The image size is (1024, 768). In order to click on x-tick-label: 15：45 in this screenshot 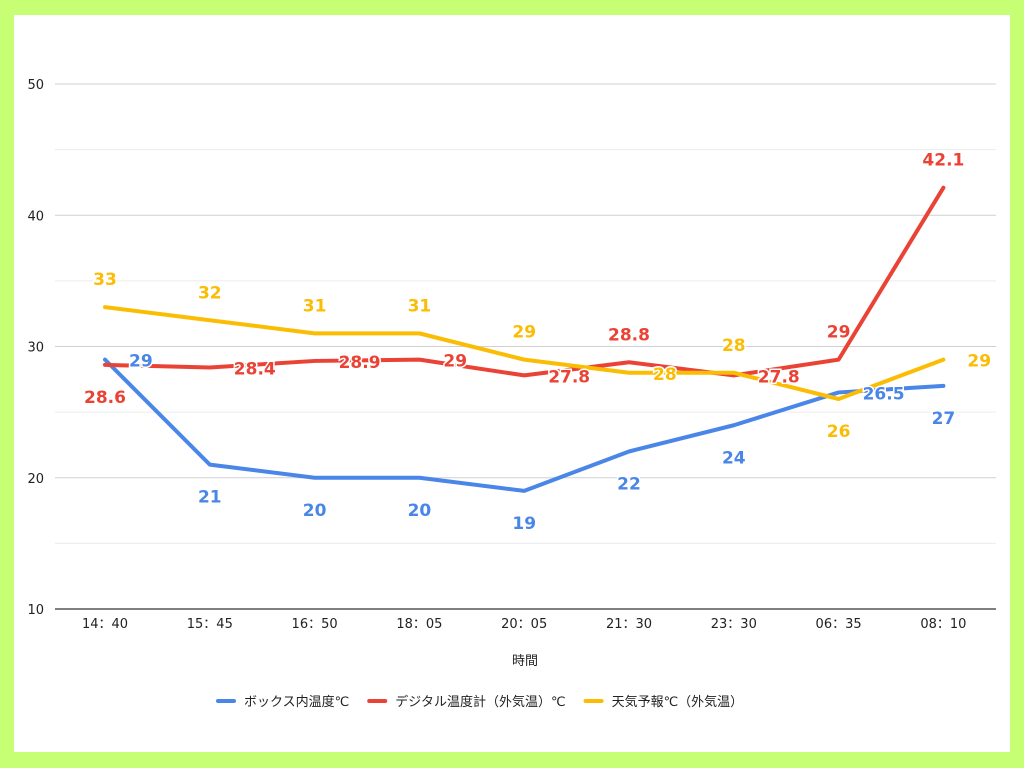, I will do `click(210, 624)`.